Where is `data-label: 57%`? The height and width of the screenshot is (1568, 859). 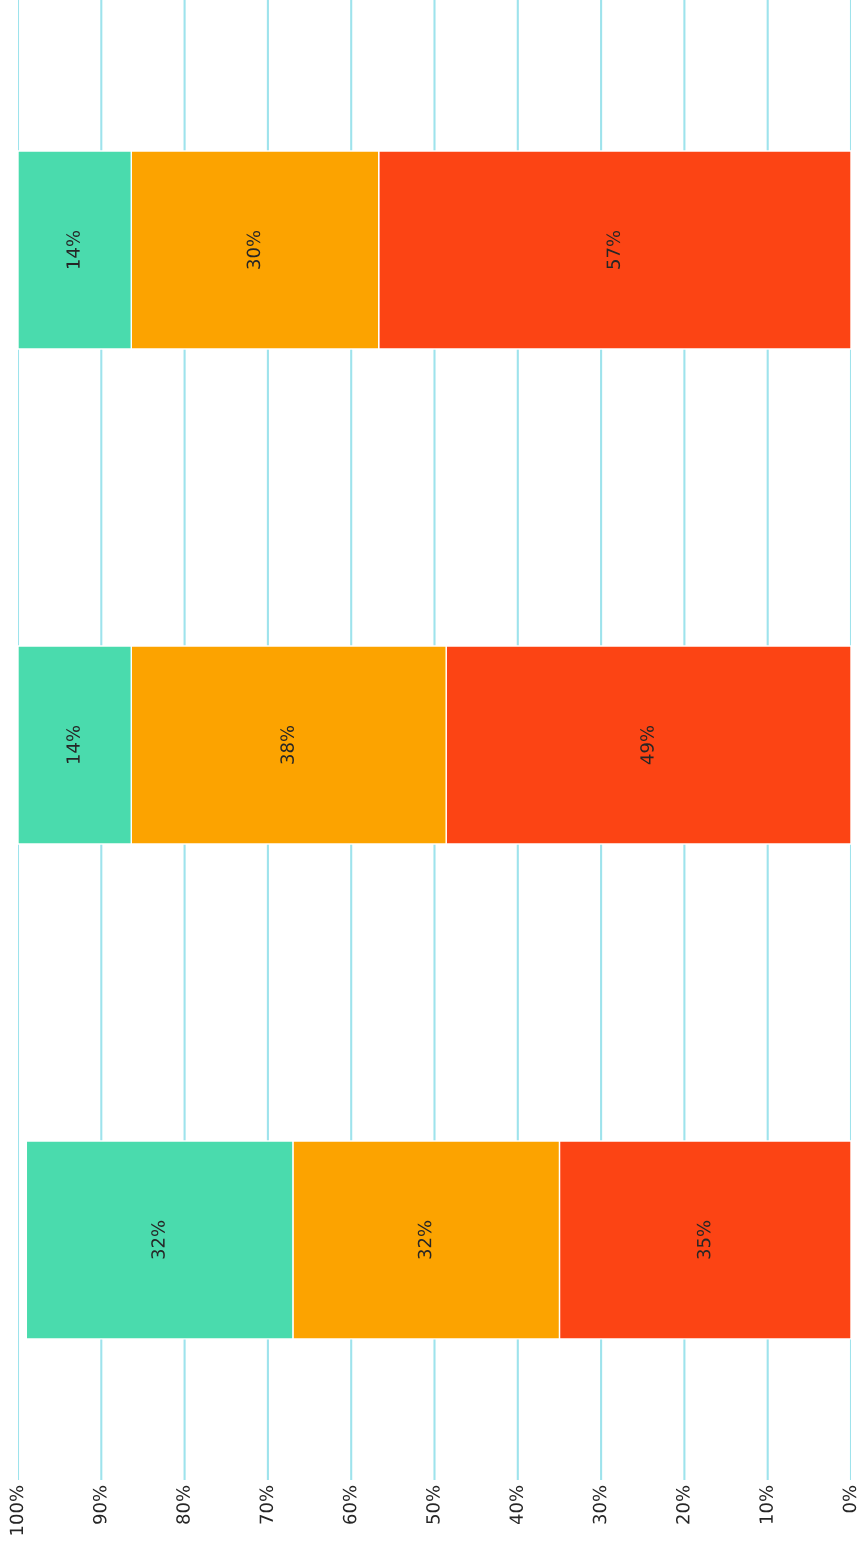
data-label: 57% is located at coordinates (613, 249).